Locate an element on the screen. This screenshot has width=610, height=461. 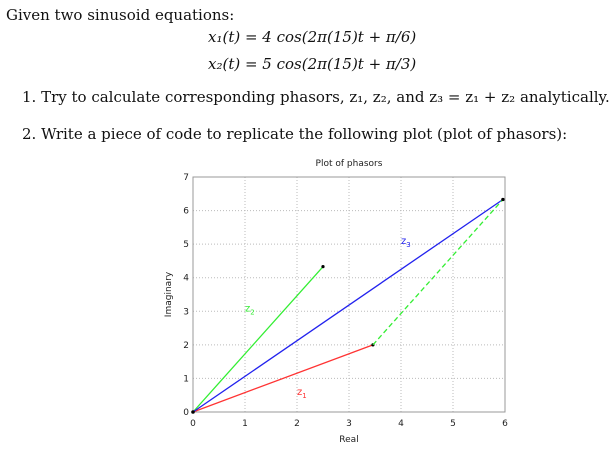
x-tick-label: 3 is located at coordinates (349, 424).